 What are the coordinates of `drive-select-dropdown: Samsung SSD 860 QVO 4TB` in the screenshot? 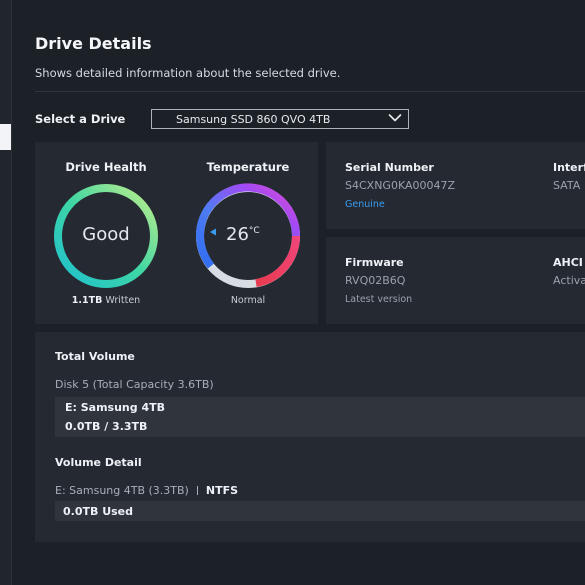 It's located at (280, 119).